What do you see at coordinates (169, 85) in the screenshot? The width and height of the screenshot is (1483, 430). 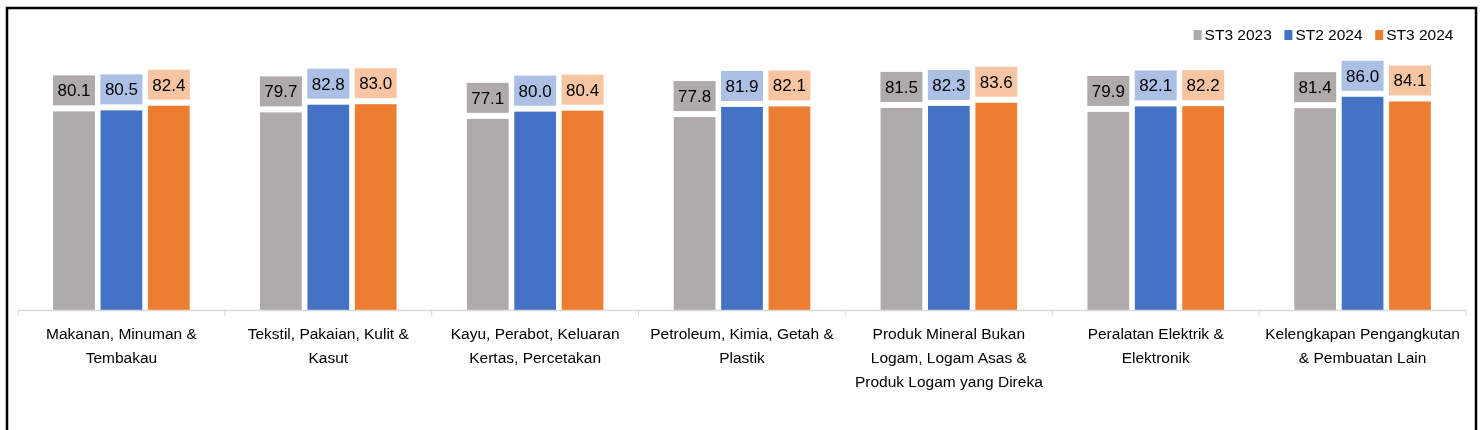 I see `data-label: 82.4` at bounding box center [169, 85].